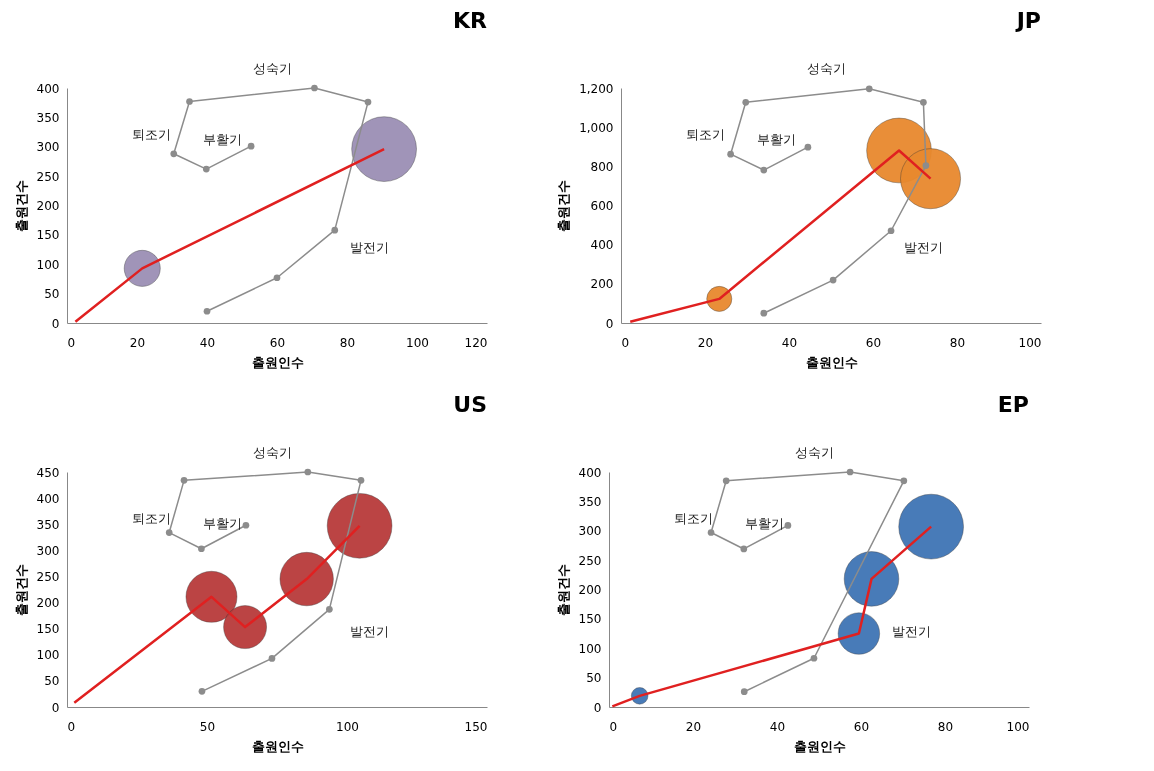 Image resolution: width=1154 pixels, height=771 pixels. I want to click on x-tick-label: 50, so click(207, 726).